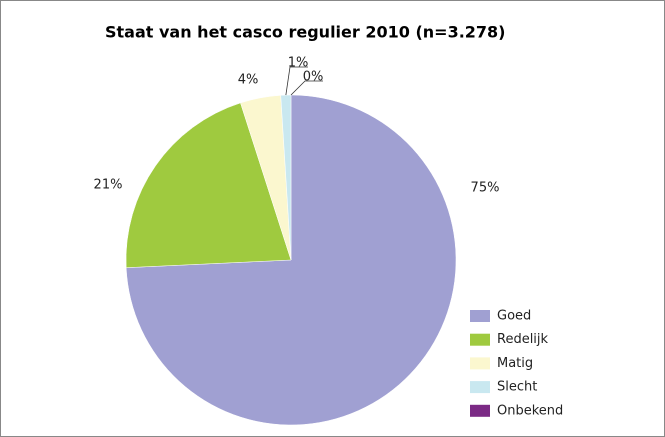 This screenshot has width=665, height=437. What do you see at coordinates (313, 77) in the screenshot?
I see `data-label: 0%` at bounding box center [313, 77].